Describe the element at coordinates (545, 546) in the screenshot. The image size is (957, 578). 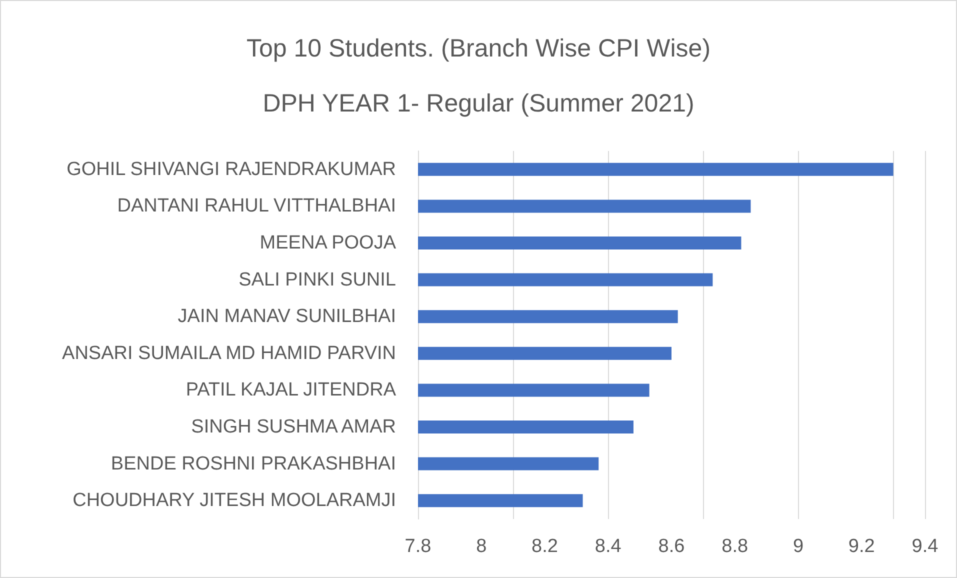
I see `x-tick-label: 8.2` at that location.